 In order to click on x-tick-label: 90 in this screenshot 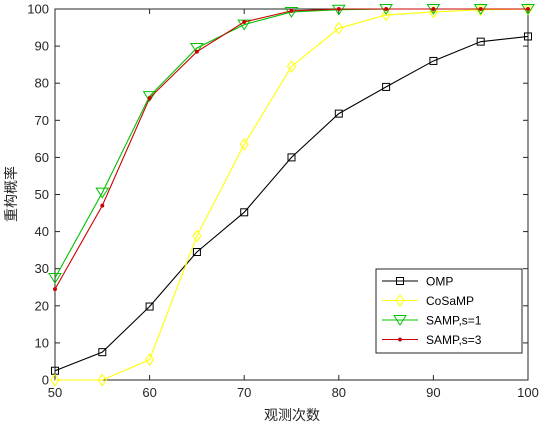, I will do `click(433, 392)`.